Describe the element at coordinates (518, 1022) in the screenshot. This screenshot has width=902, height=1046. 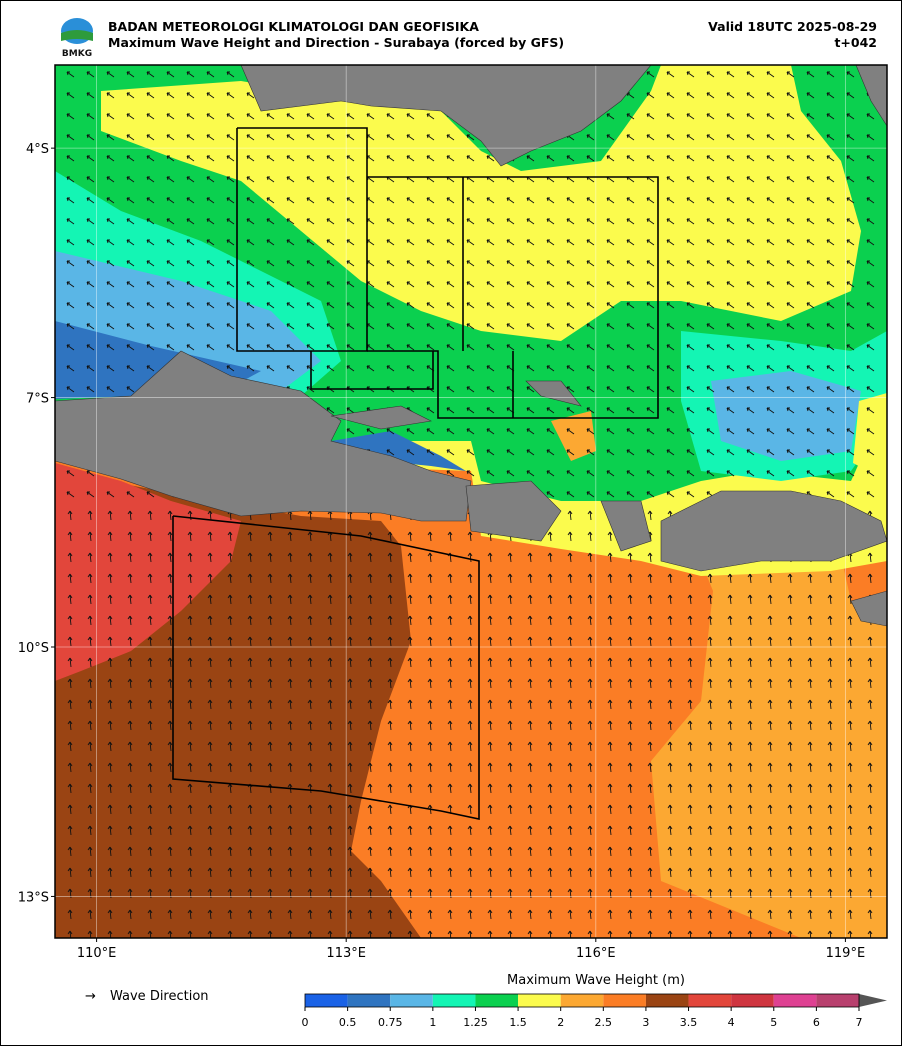
I see `colorbar-tick-label: 1.5` at that location.